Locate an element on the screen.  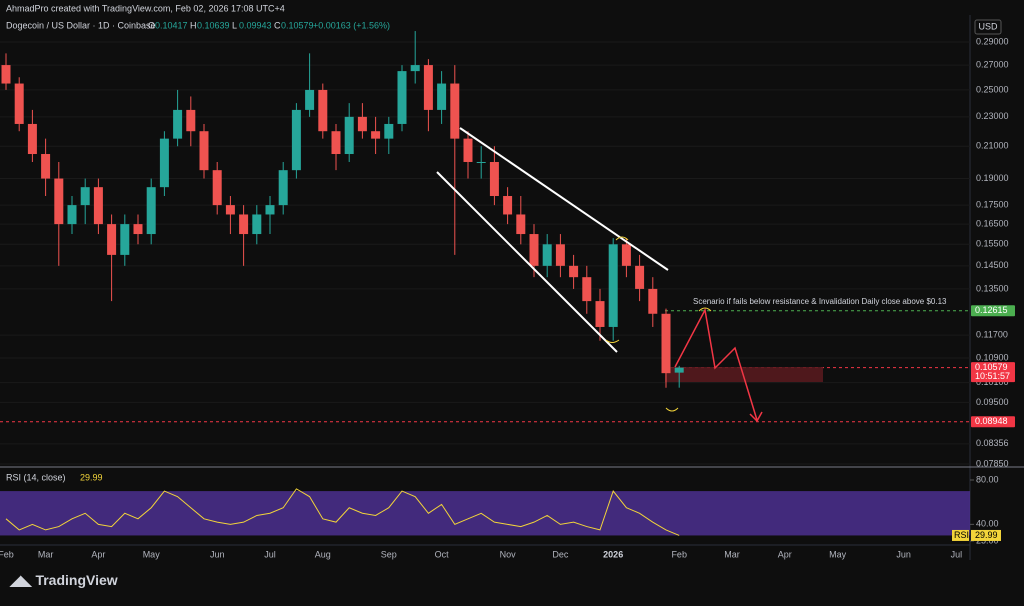
rsi-tag-box is located at coordinates (960, 535).